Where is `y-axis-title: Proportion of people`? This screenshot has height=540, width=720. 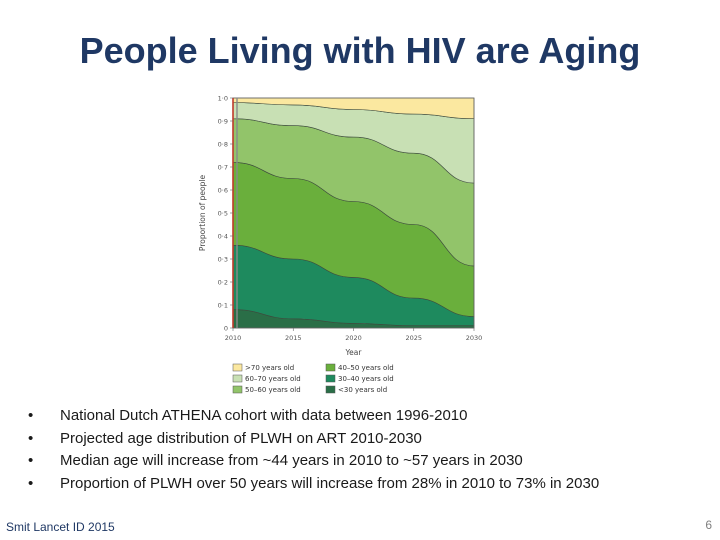
y-axis-title: Proportion of people is located at coordinates (202, 213).